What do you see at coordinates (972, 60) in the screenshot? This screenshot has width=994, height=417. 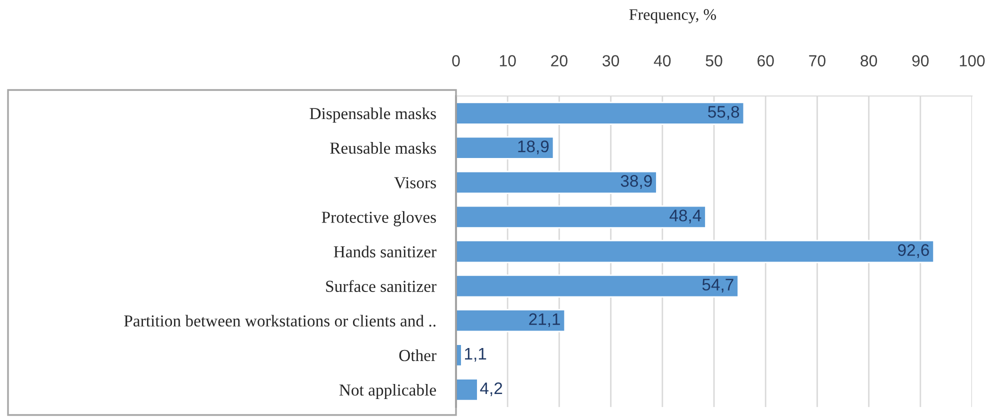 I see `x-tick-label: 100` at bounding box center [972, 60].